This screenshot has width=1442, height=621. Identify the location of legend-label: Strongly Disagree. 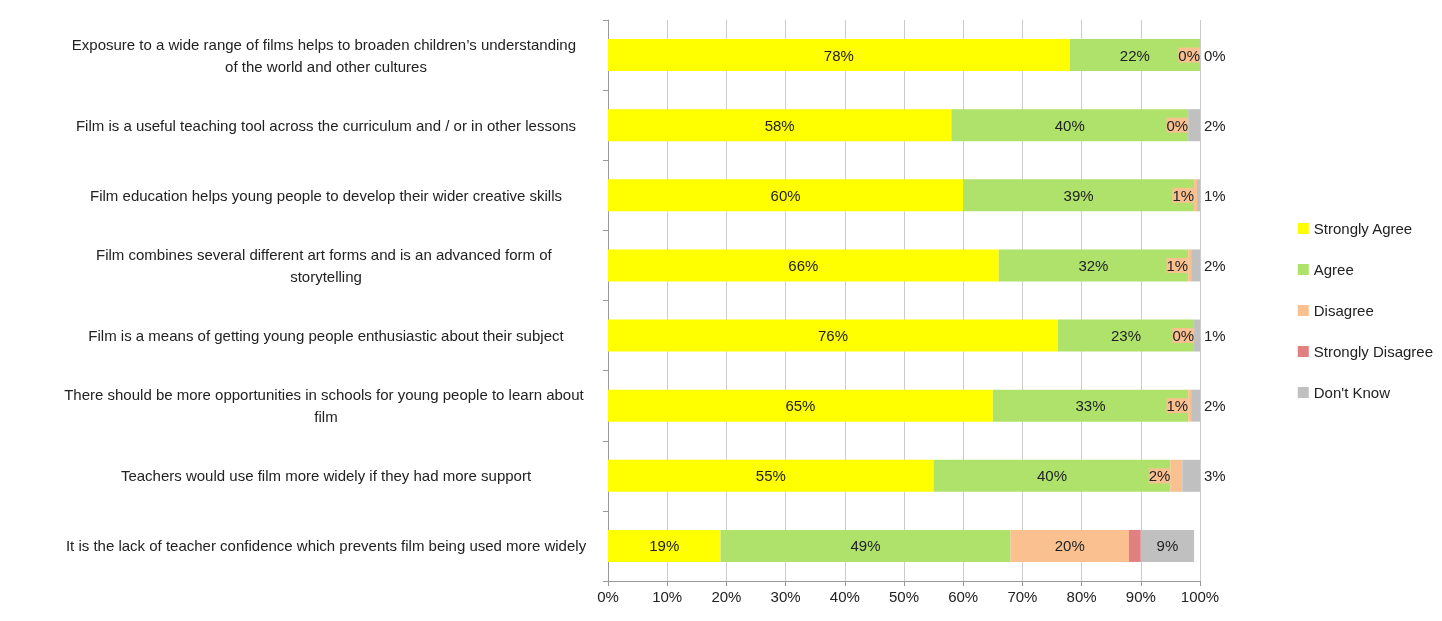
(1373, 351).